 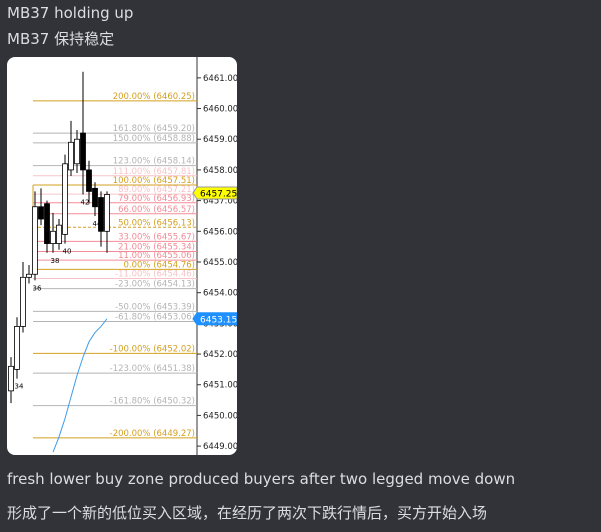 I want to click on y-tick-label: 6458.00, so click(x=220, y=171).